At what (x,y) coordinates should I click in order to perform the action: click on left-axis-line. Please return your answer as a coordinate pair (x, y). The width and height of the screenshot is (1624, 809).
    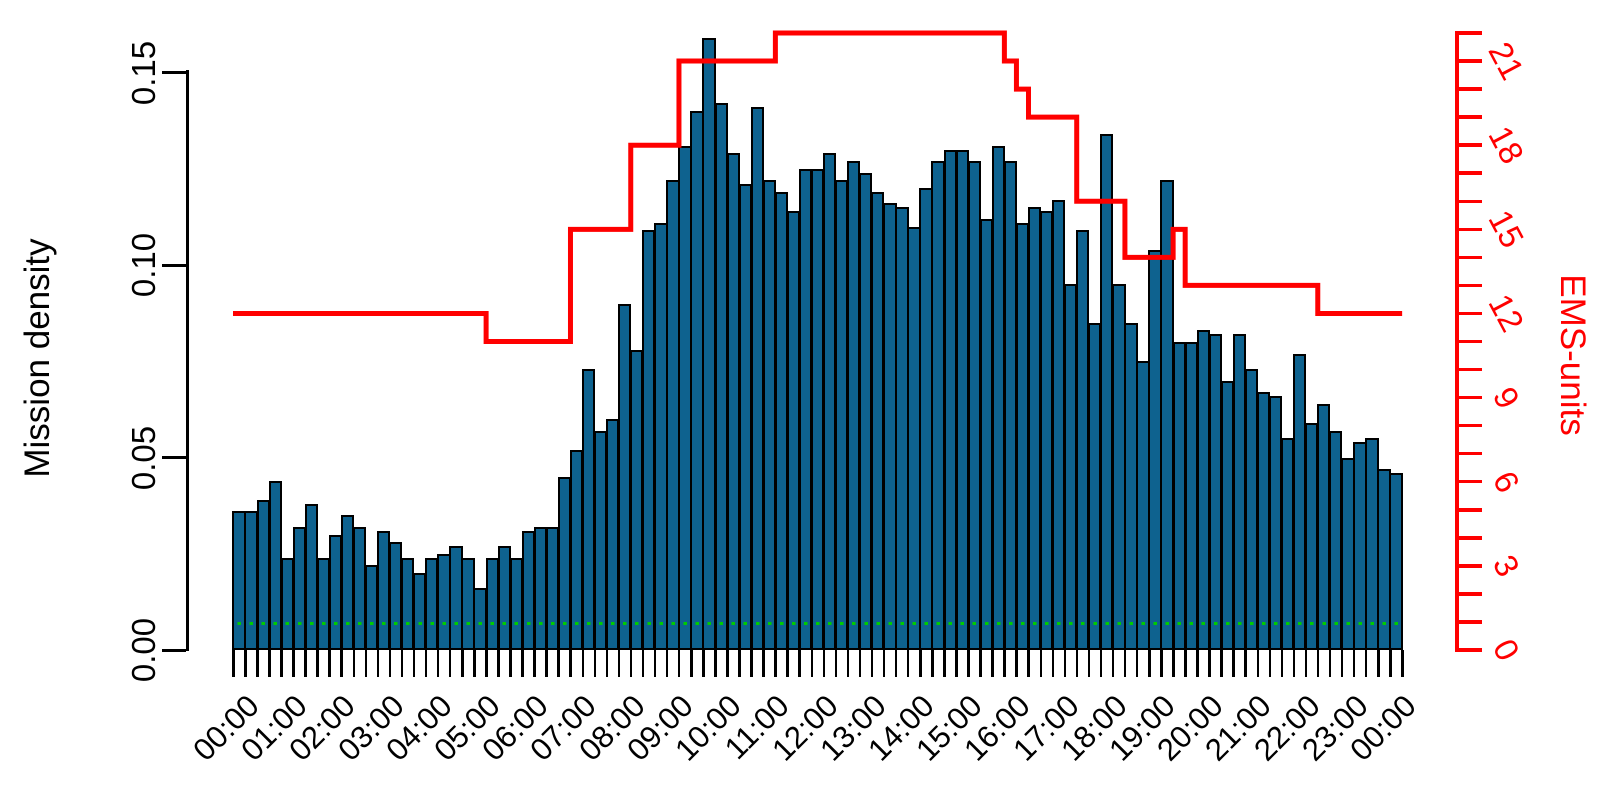
    Looking at the image, I should click on (187, 360).